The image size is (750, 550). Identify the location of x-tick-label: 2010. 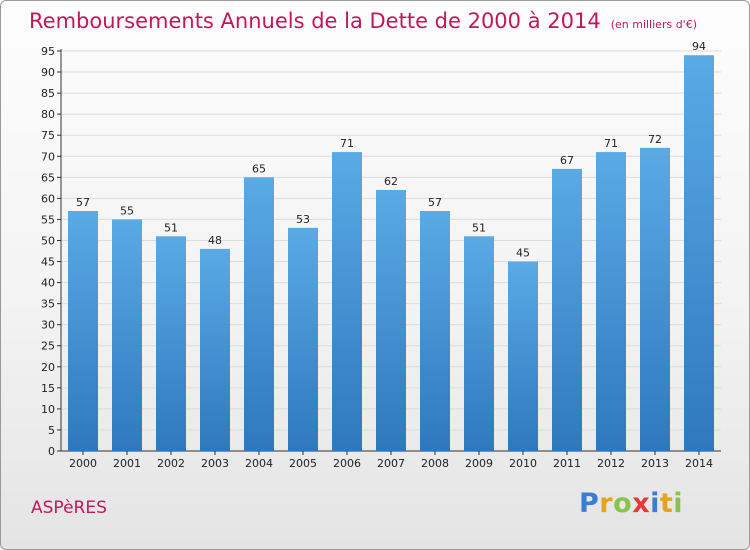
(523, 463).